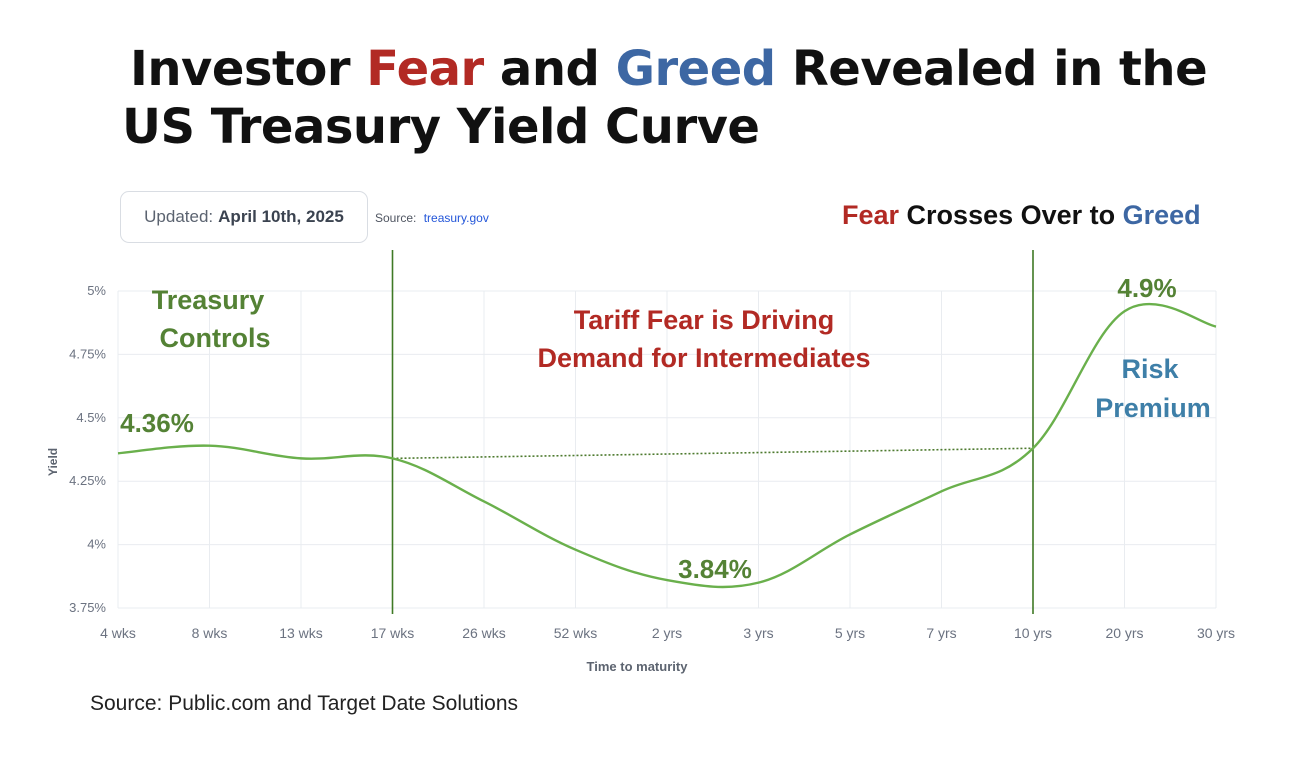 The image size is (1292, 762). I want to click on title-text-and: and, so click(549, 69).